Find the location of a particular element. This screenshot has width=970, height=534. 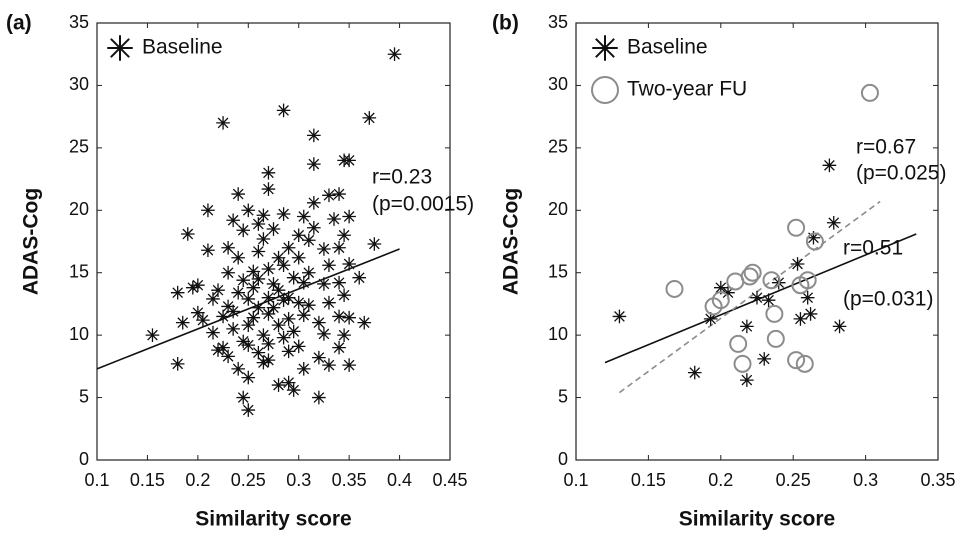

annotation: r=0.67 is located at coordinates (886, 147).